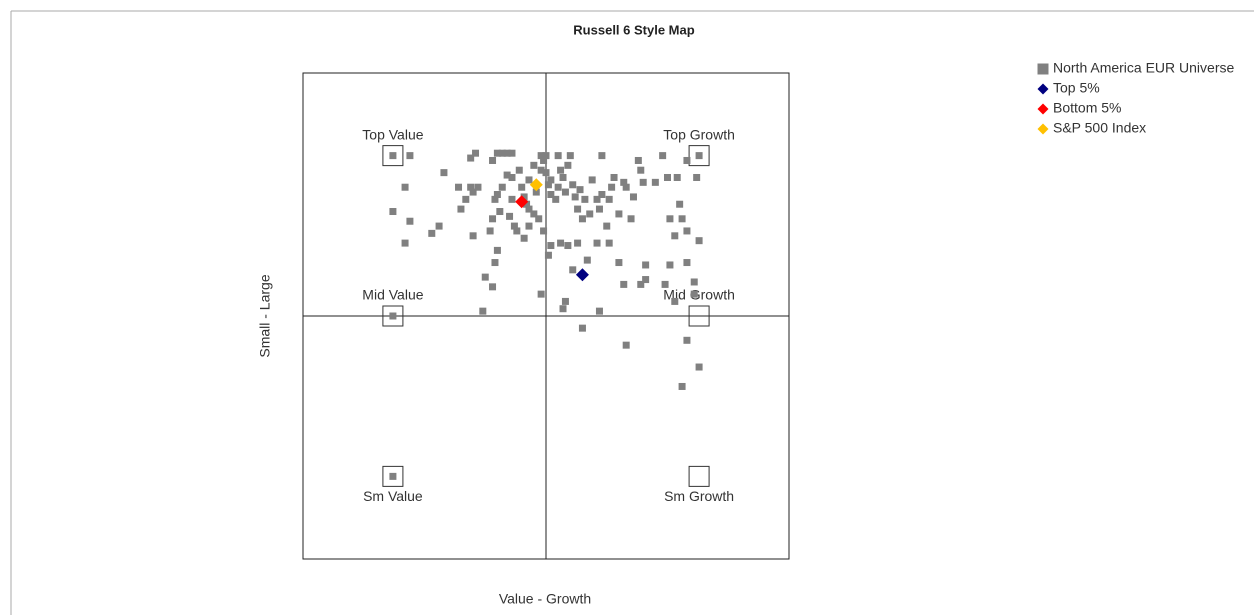 This screenshot has width=1254, height=615. Describe the element at coordinates (1087, 108) in the screenshot. I see `legend-label: Bottom 5%` at that location.